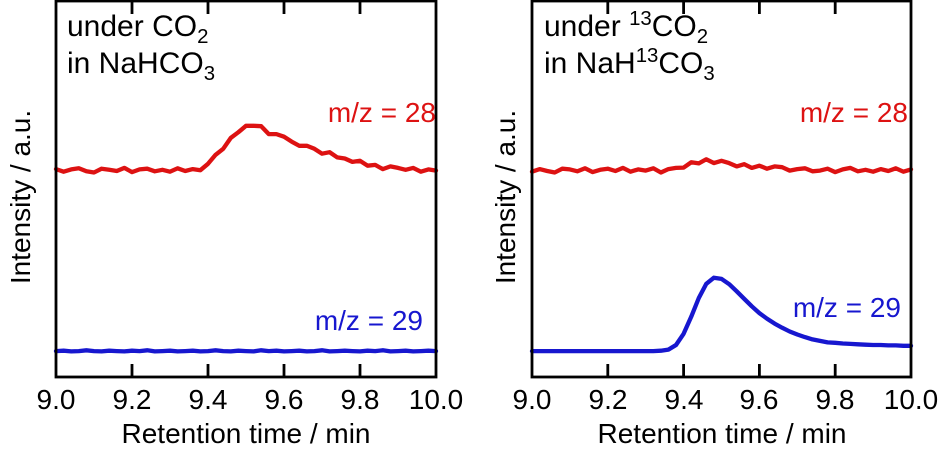  I want to click on x-axis-label-right: Retention time / min, so click(722, 433).